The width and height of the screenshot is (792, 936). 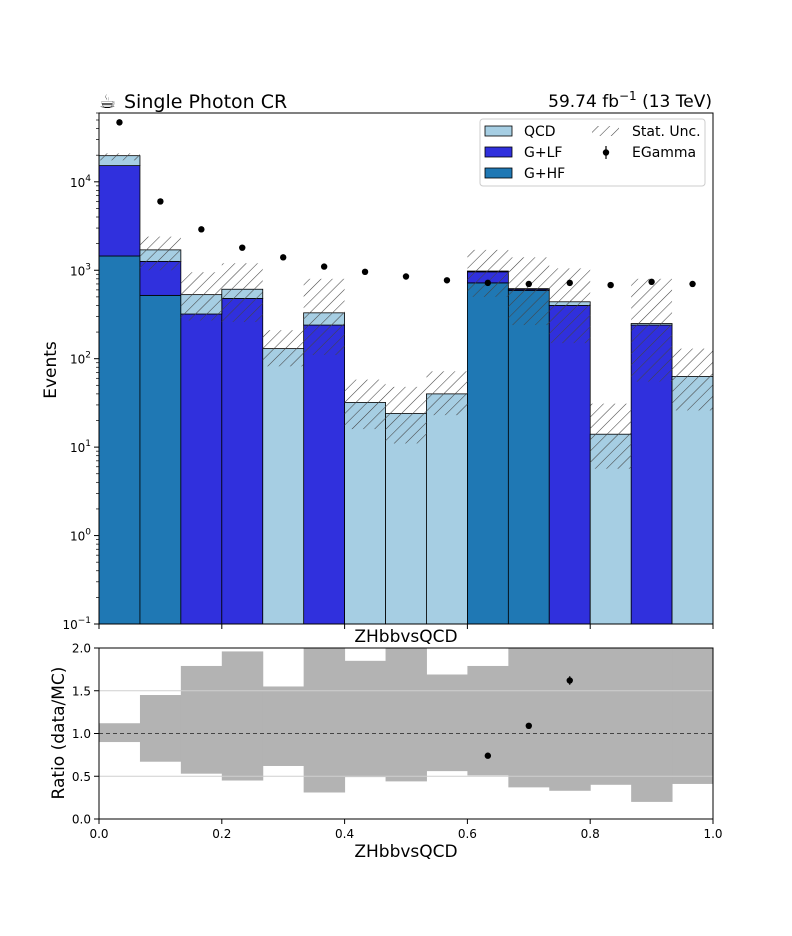 What do you see at coordinates (540, 132) in the screenshot?
I see `legend-qcd-label: QCD` at bounding box center [540, 132].